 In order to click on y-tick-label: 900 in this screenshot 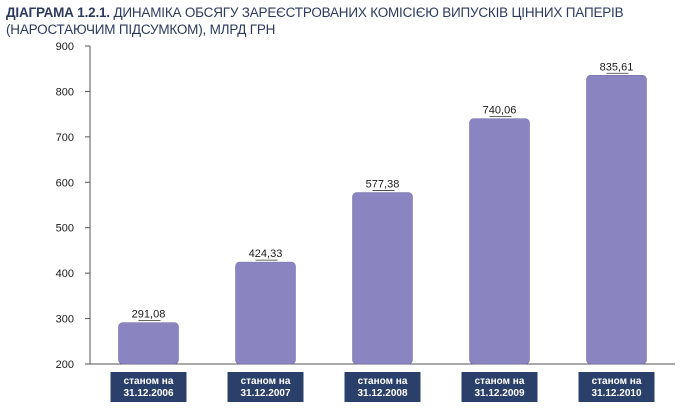, I will do `click(65, 47)`.